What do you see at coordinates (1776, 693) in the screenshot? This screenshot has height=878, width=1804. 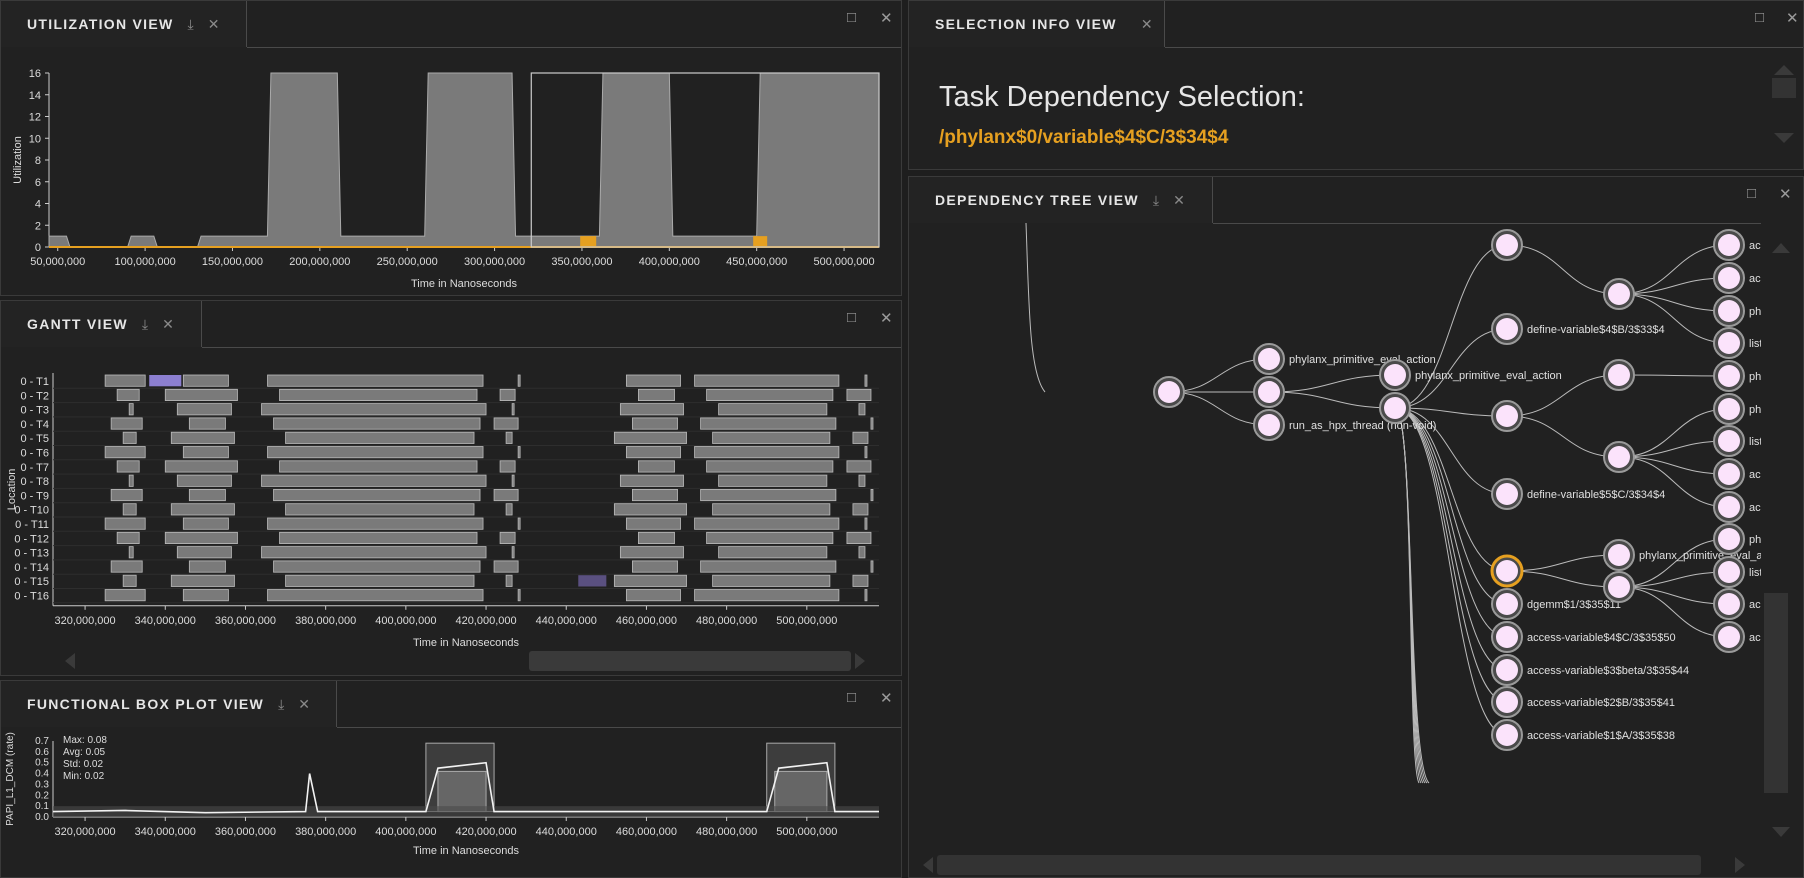 I see `scroll-thumb-vertical` at bounding box center [1776, 693].